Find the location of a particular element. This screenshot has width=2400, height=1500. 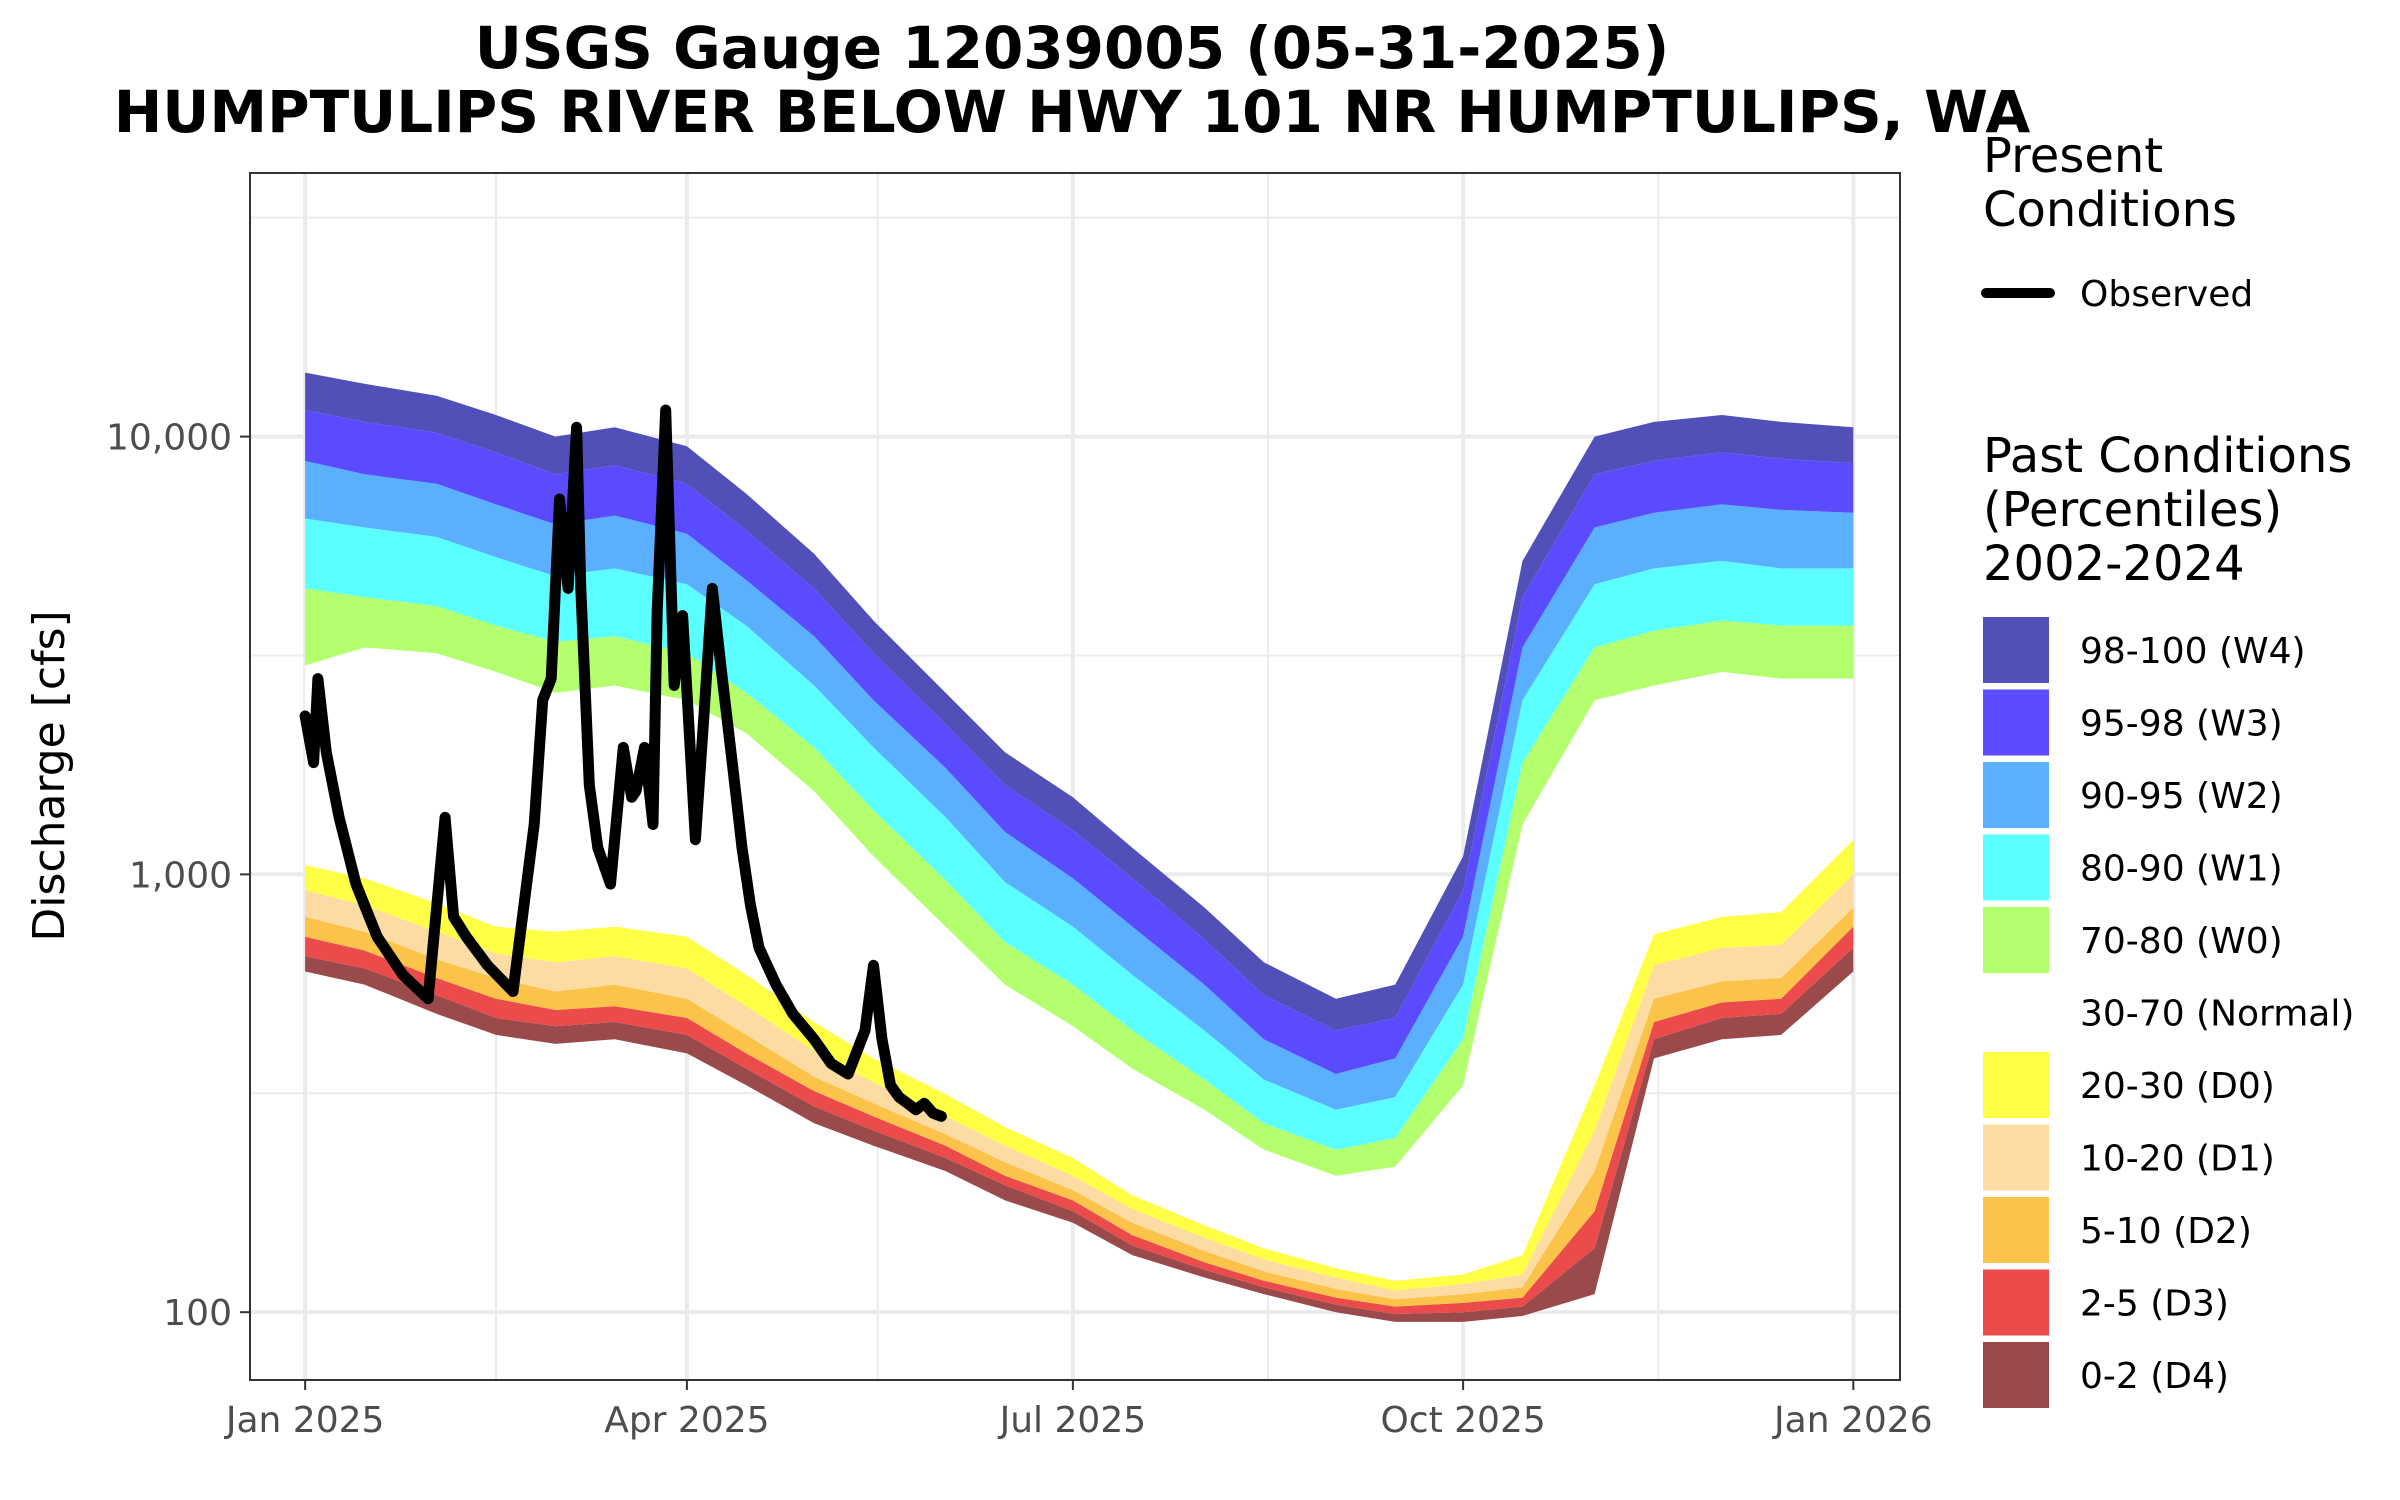

y-axis: 100 1,000 10,000 is located at coordinates (178, 876).